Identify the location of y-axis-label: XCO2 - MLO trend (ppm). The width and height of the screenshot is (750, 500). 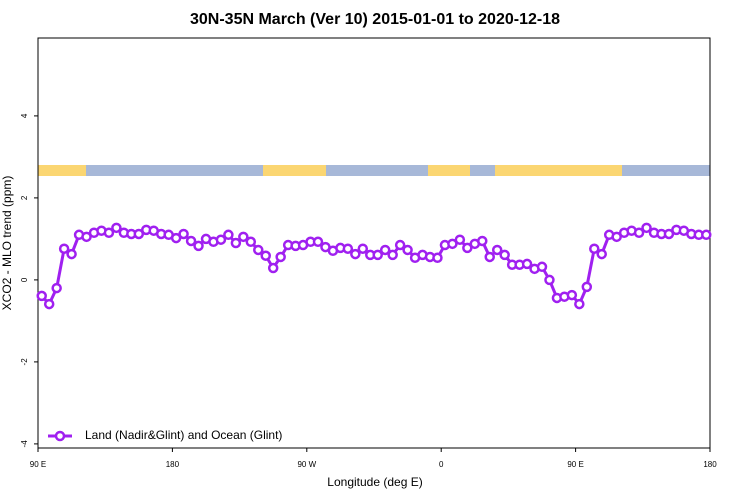
(7, 243).